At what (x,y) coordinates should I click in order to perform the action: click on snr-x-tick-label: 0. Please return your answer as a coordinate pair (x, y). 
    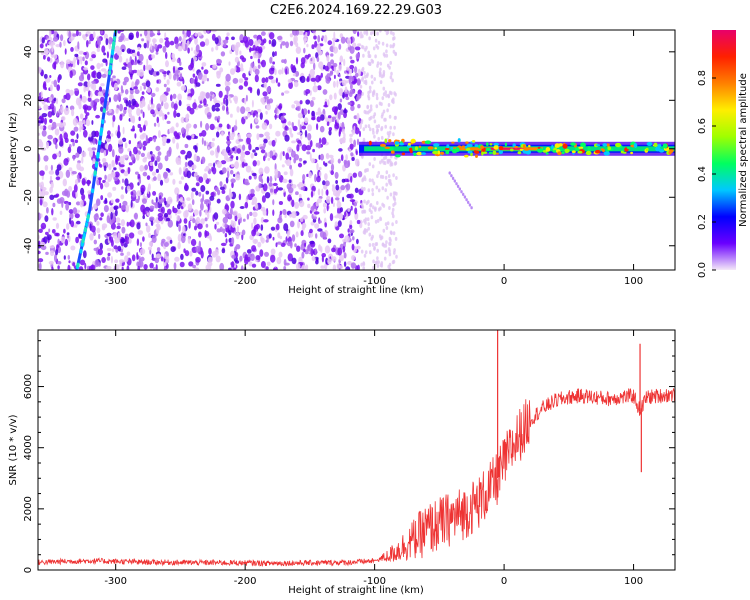
    Looking at the image, I should click on (504, 581).